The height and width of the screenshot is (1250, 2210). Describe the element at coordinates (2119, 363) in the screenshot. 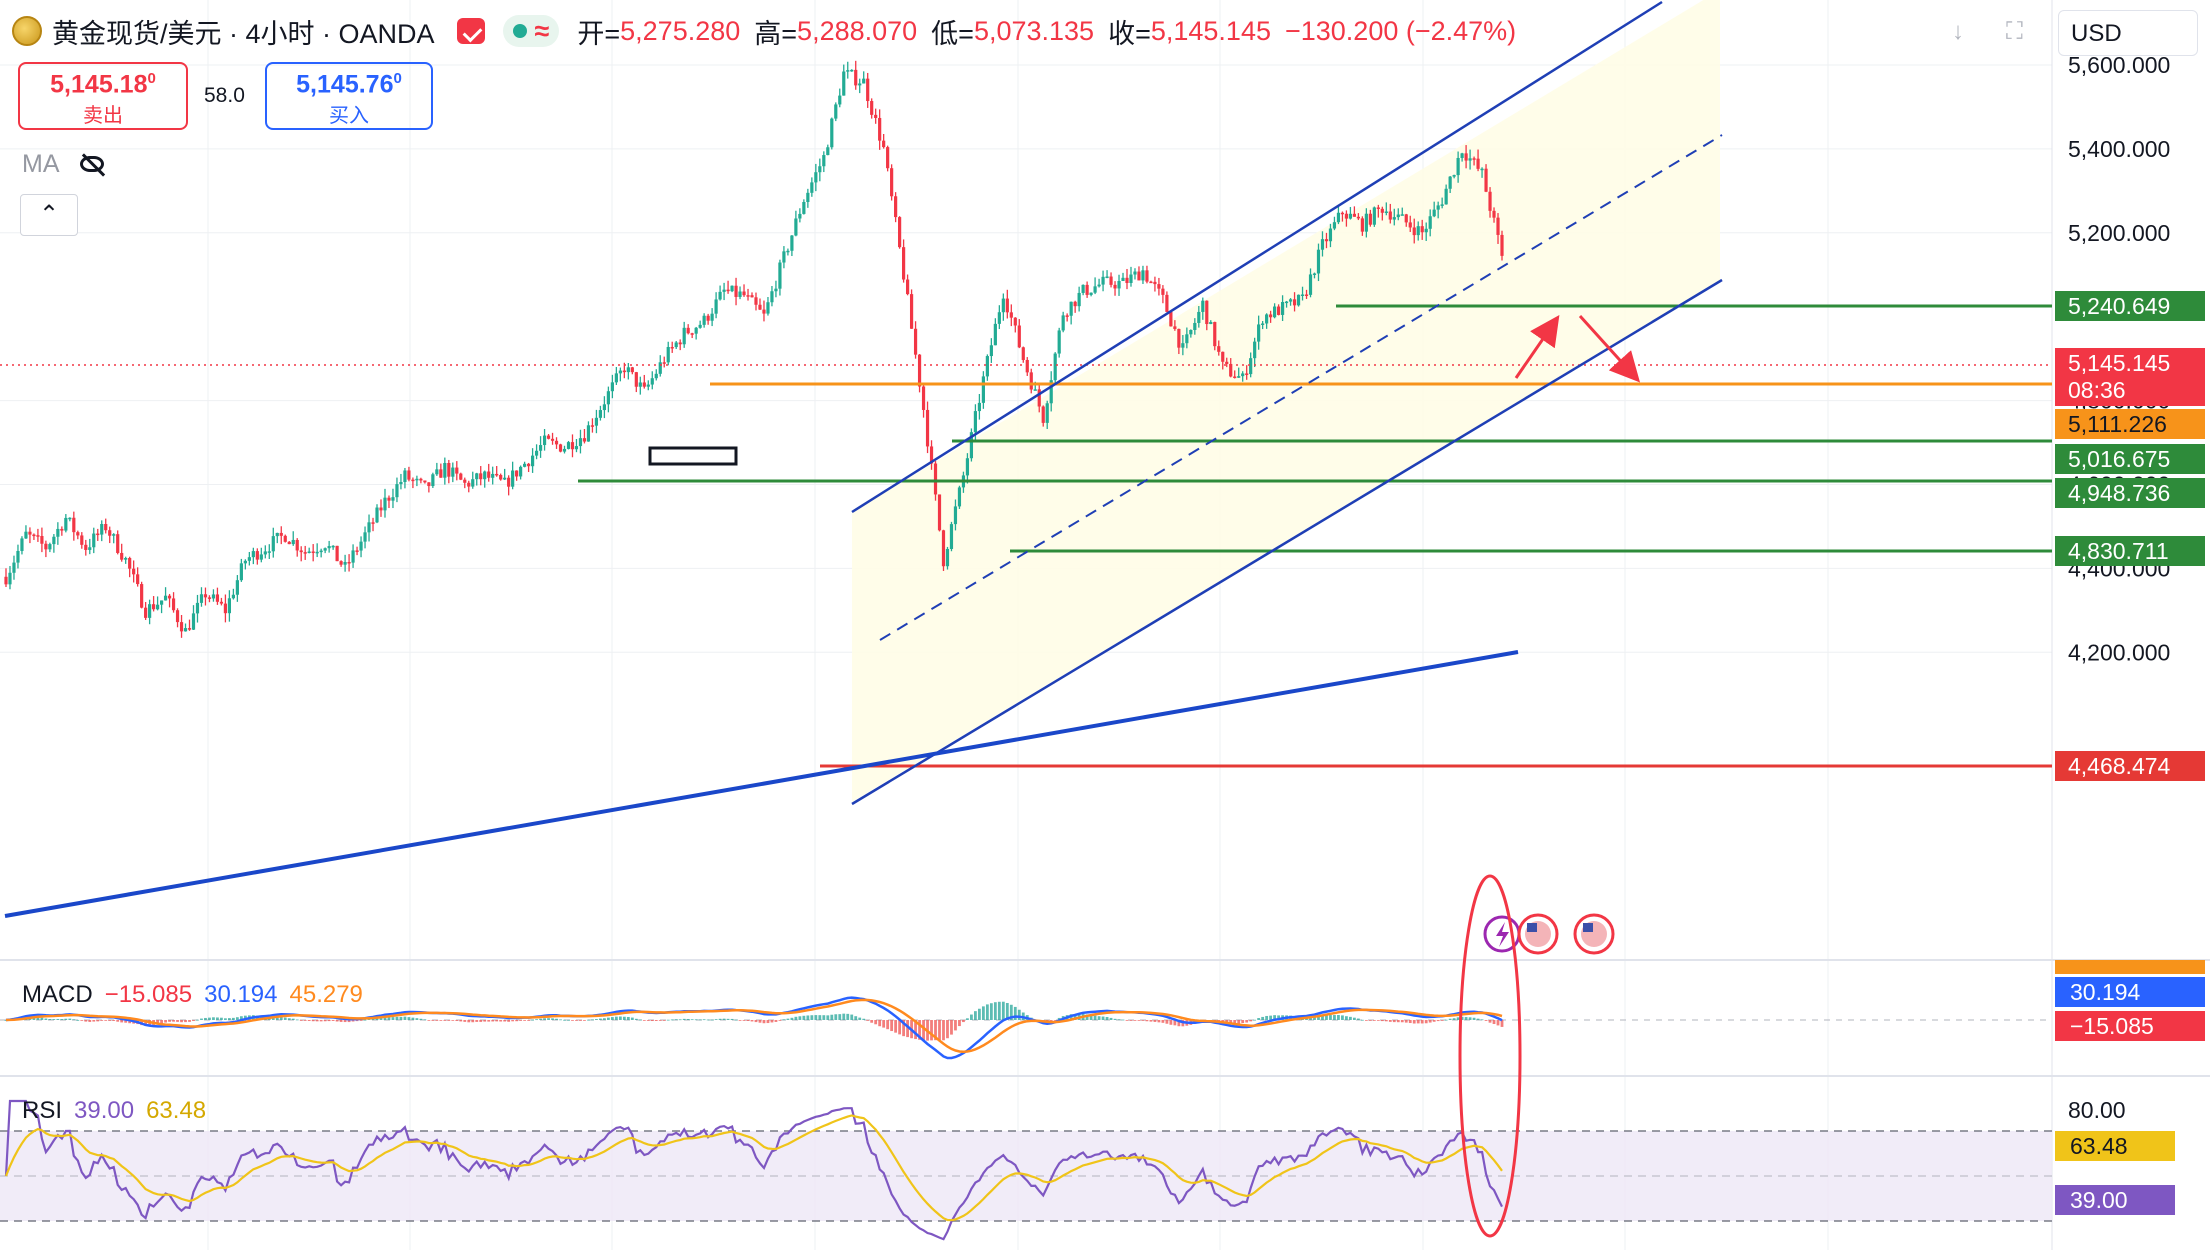

I see `tag-current-text: 5,145.145` at that location.